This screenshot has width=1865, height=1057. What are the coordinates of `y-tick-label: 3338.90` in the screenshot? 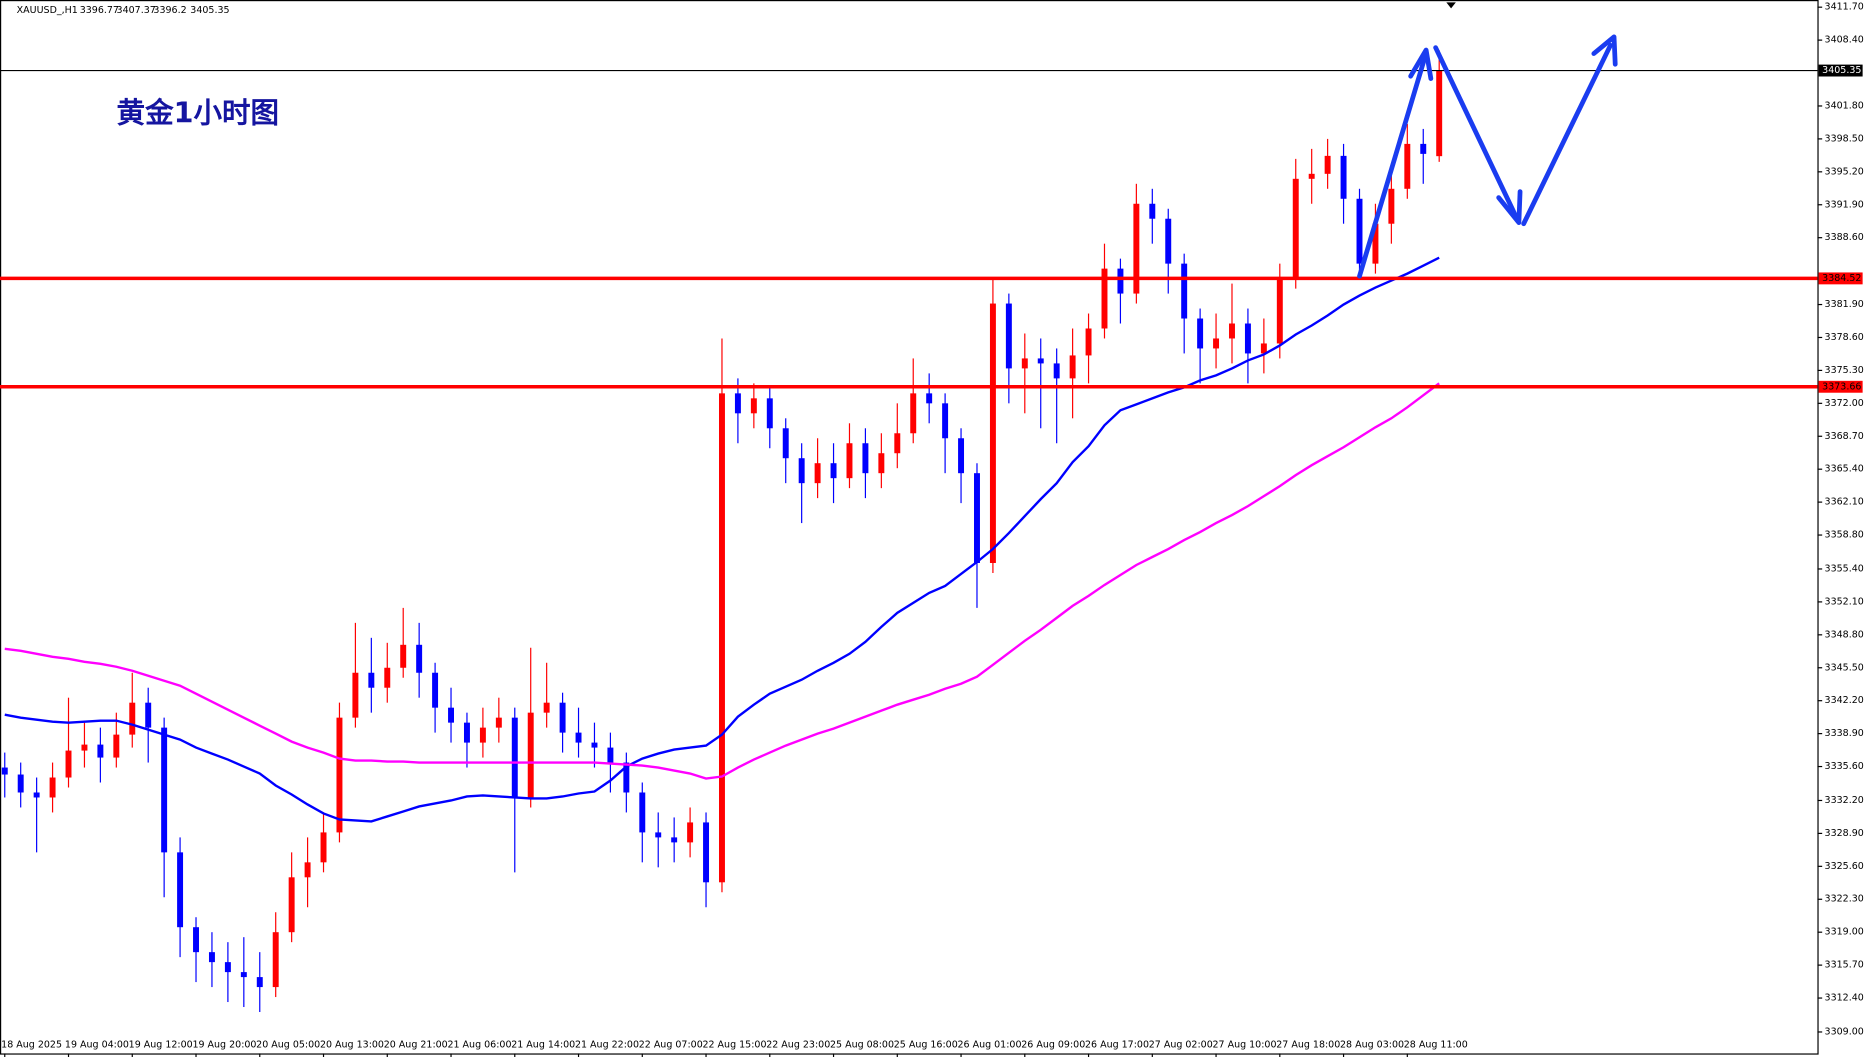 It's located at (1844, 733).